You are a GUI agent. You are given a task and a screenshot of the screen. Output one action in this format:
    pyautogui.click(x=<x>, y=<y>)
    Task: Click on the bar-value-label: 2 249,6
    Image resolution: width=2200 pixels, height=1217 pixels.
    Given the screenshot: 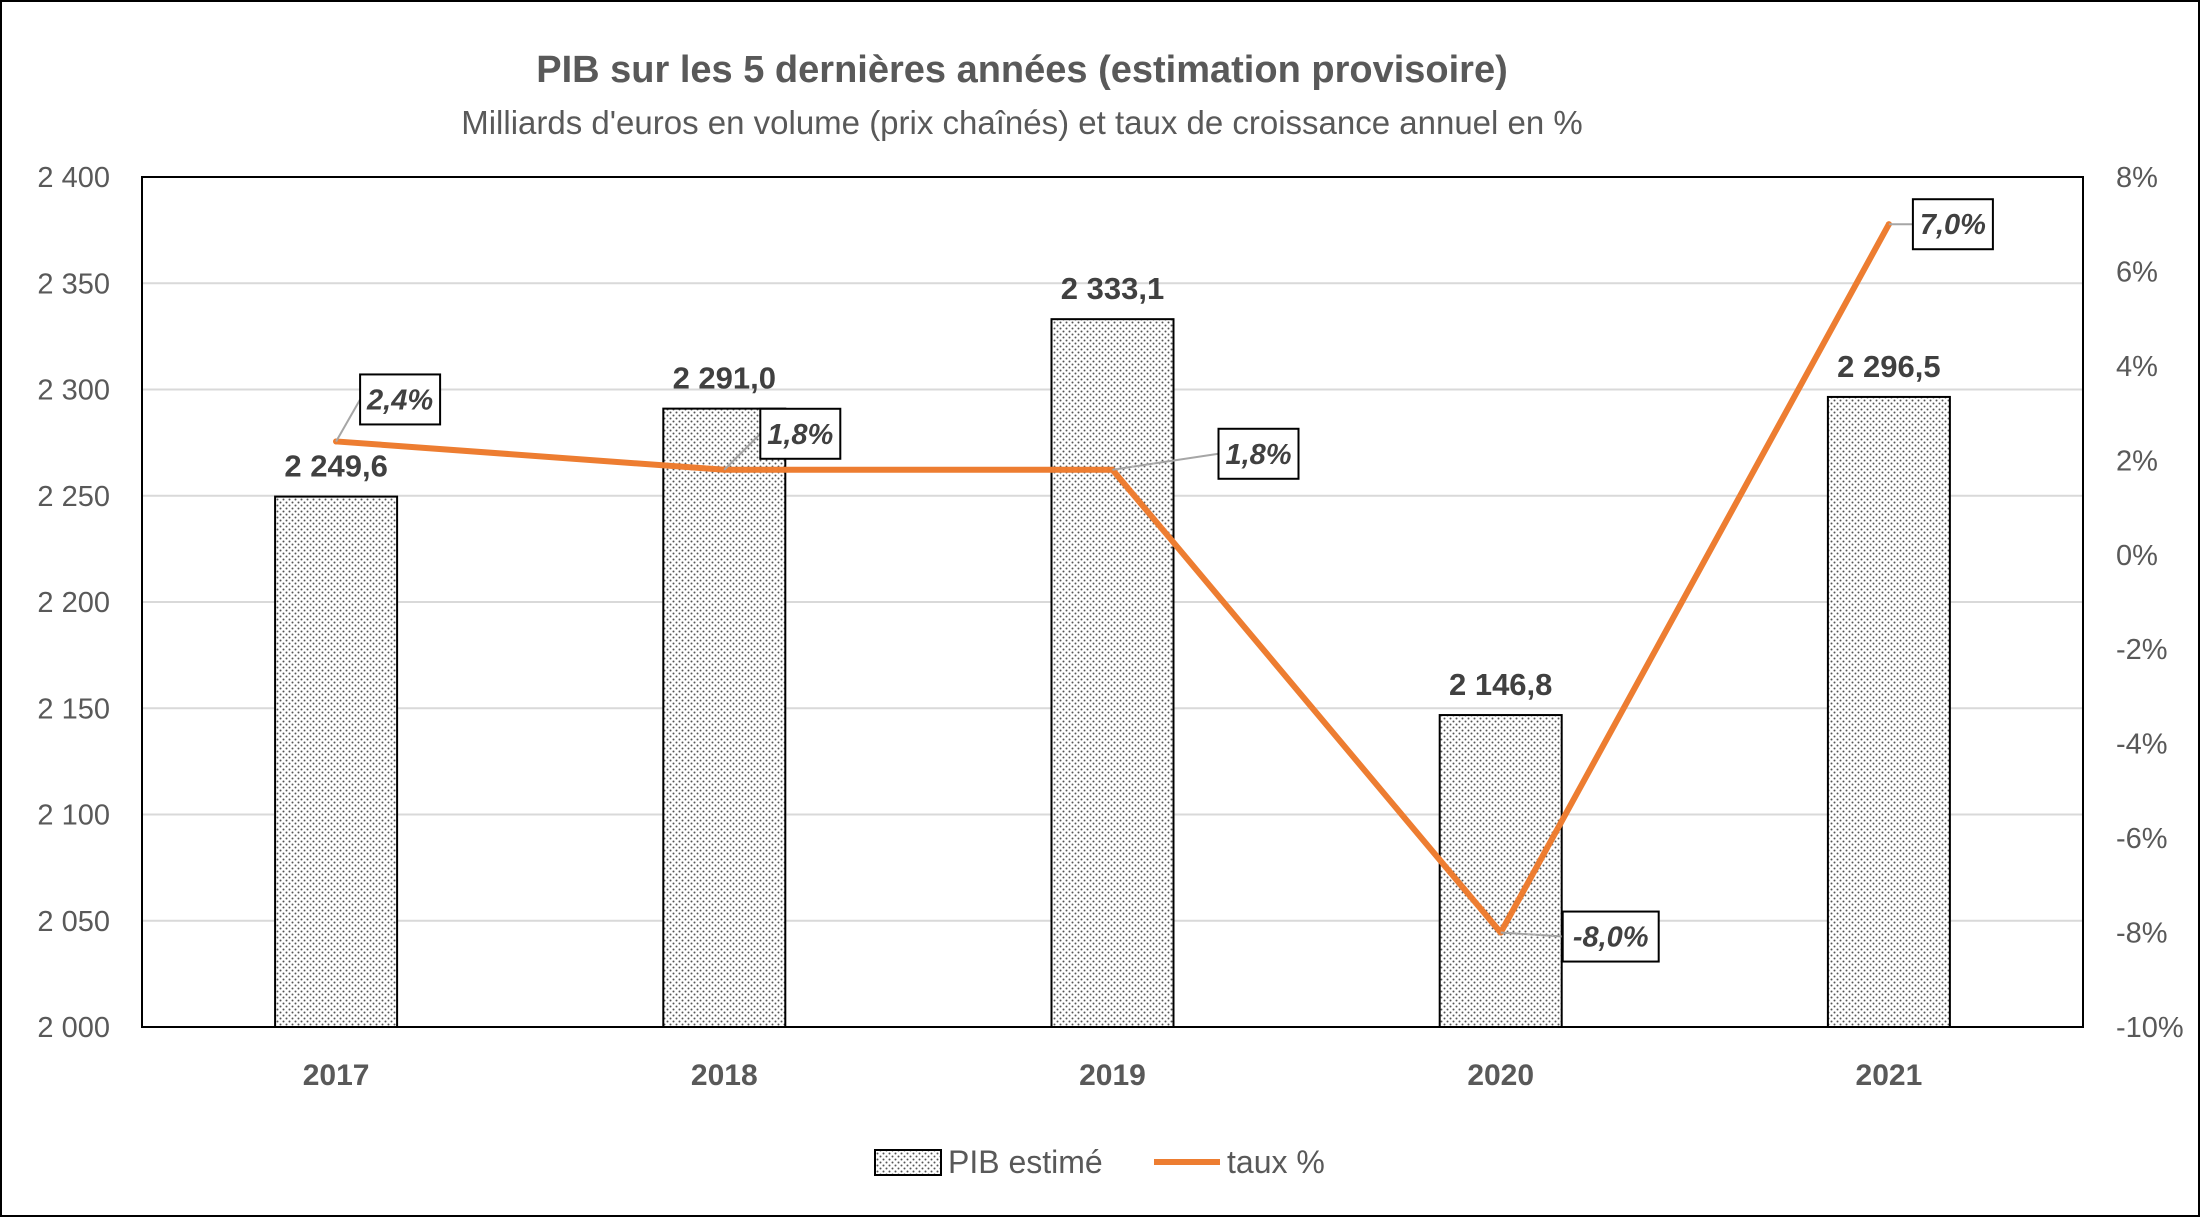 What is the action you would take?
    pyautogui.click(x=335, y=466)
    